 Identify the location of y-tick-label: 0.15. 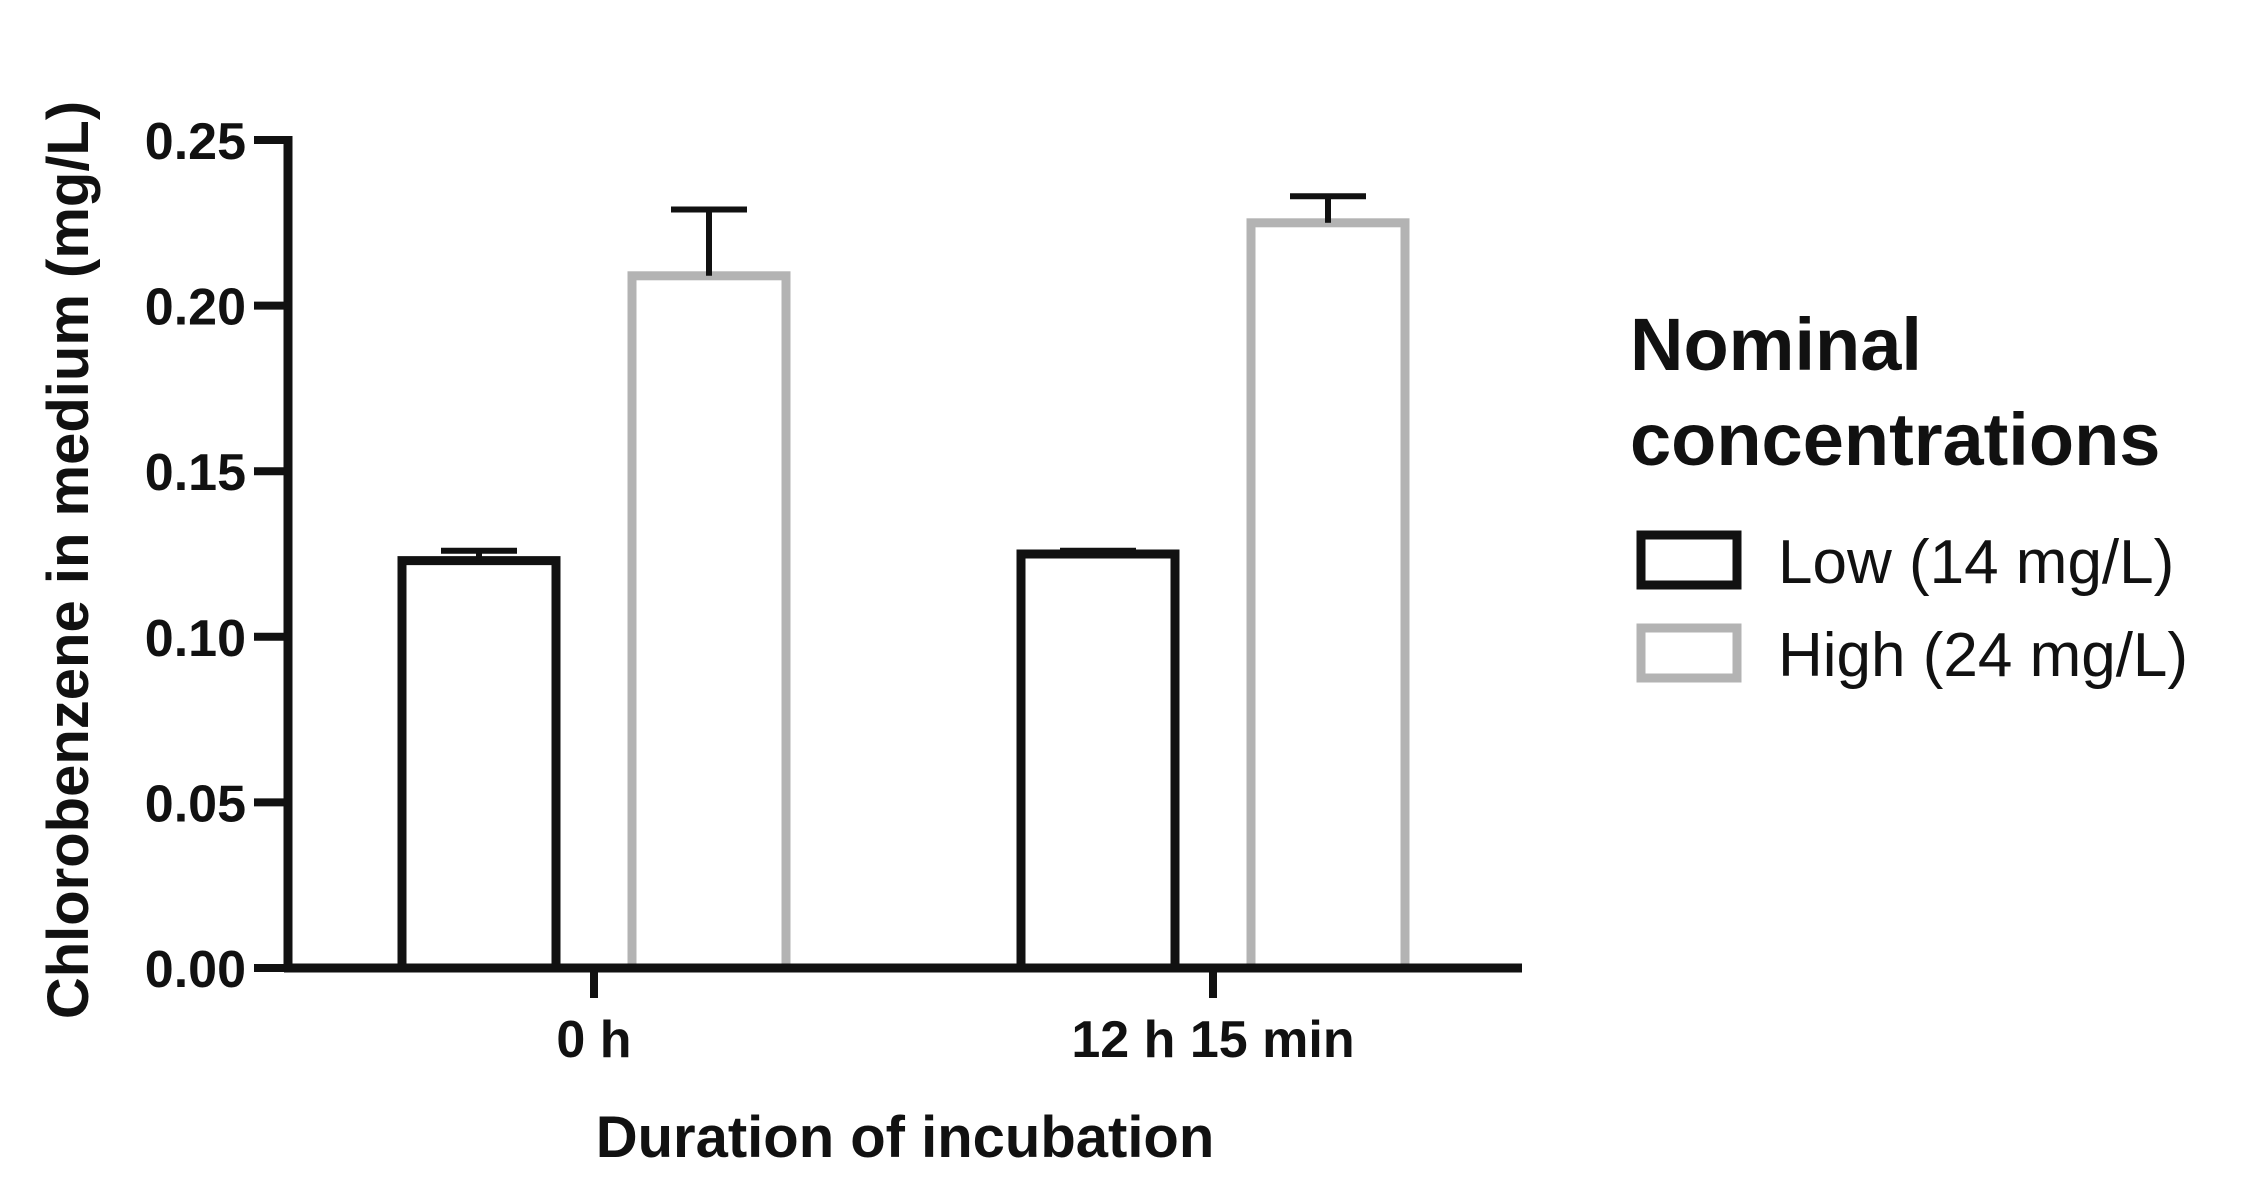
(195, 473).